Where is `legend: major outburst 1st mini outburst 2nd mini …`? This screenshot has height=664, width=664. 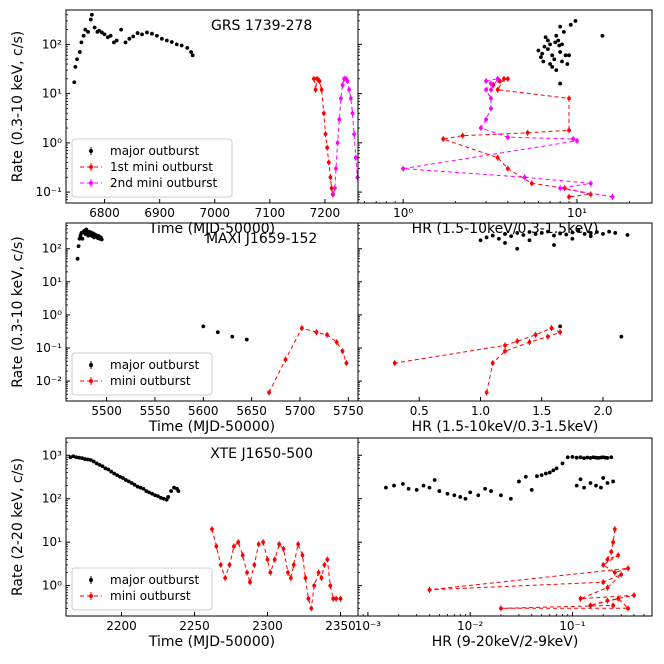 legend: major outburst 1st mini outburst 2nd mini … is located at coordinates (152, 168).